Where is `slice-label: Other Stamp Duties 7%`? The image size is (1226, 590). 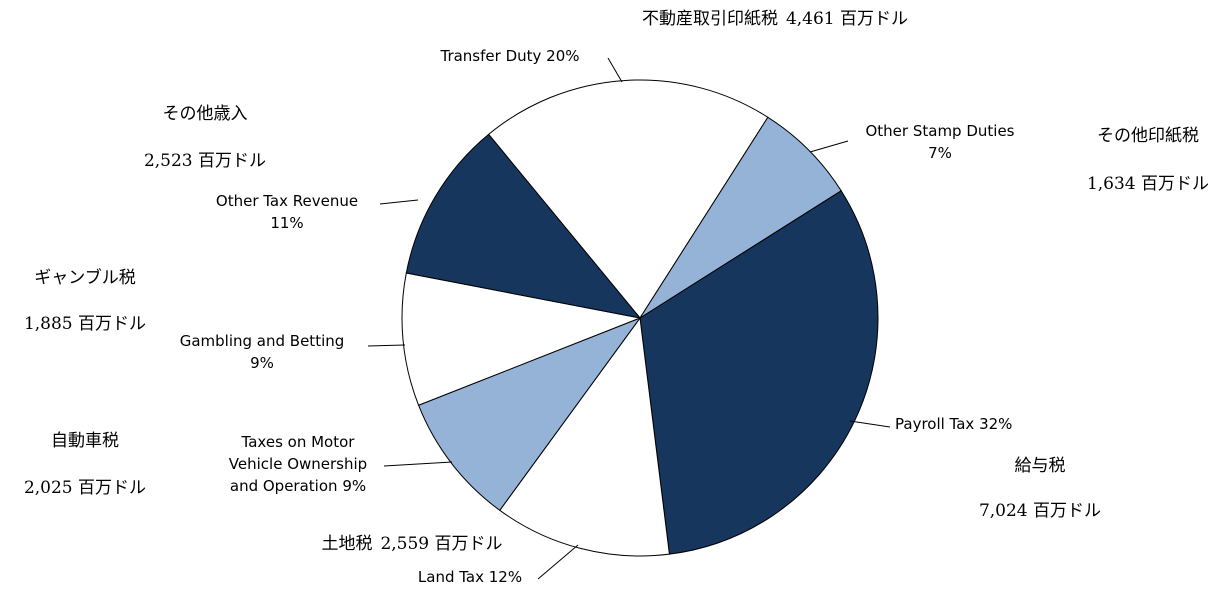
slice-label: Other Stamp Duties 7% is located at coordinates (940, 142).